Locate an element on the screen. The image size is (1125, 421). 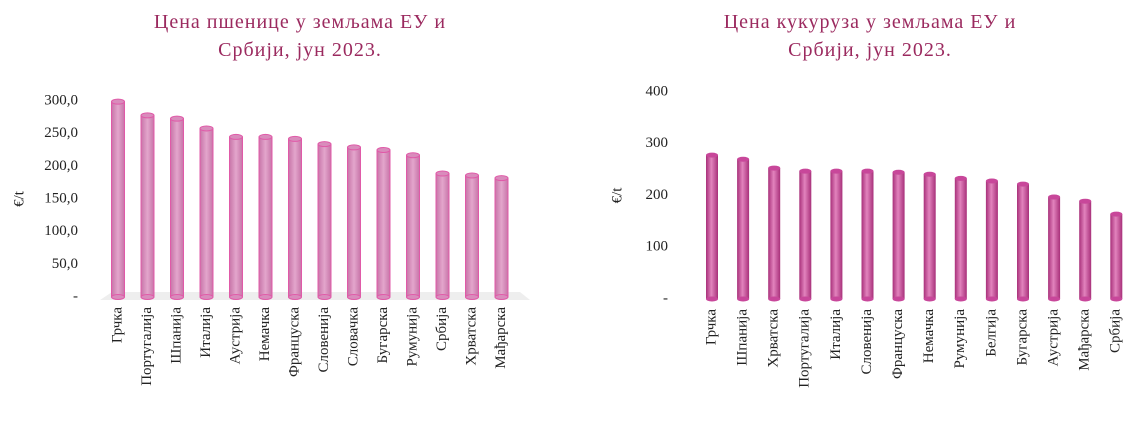
x-tick-label: Португалија is located at coordinates (147, 346).